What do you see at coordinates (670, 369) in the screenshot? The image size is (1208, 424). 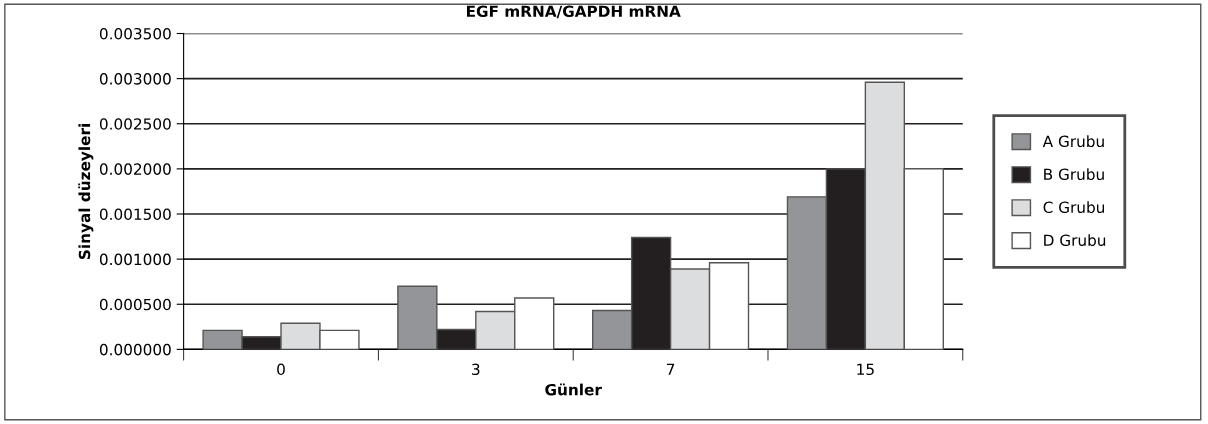 I see `x-tick-label: 7` at bounding box center [670, 369].